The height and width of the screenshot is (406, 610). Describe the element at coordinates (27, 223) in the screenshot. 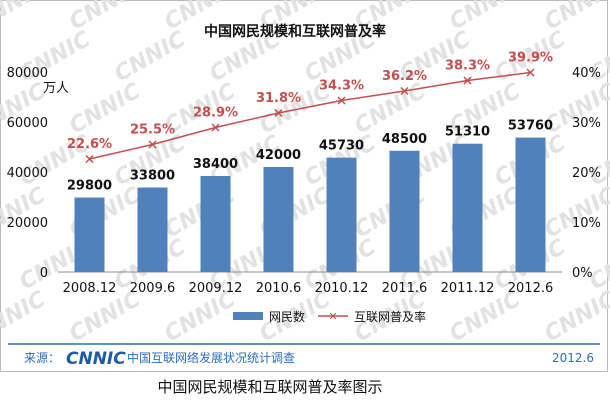

I see `left-tick-label: 20000` at that location.